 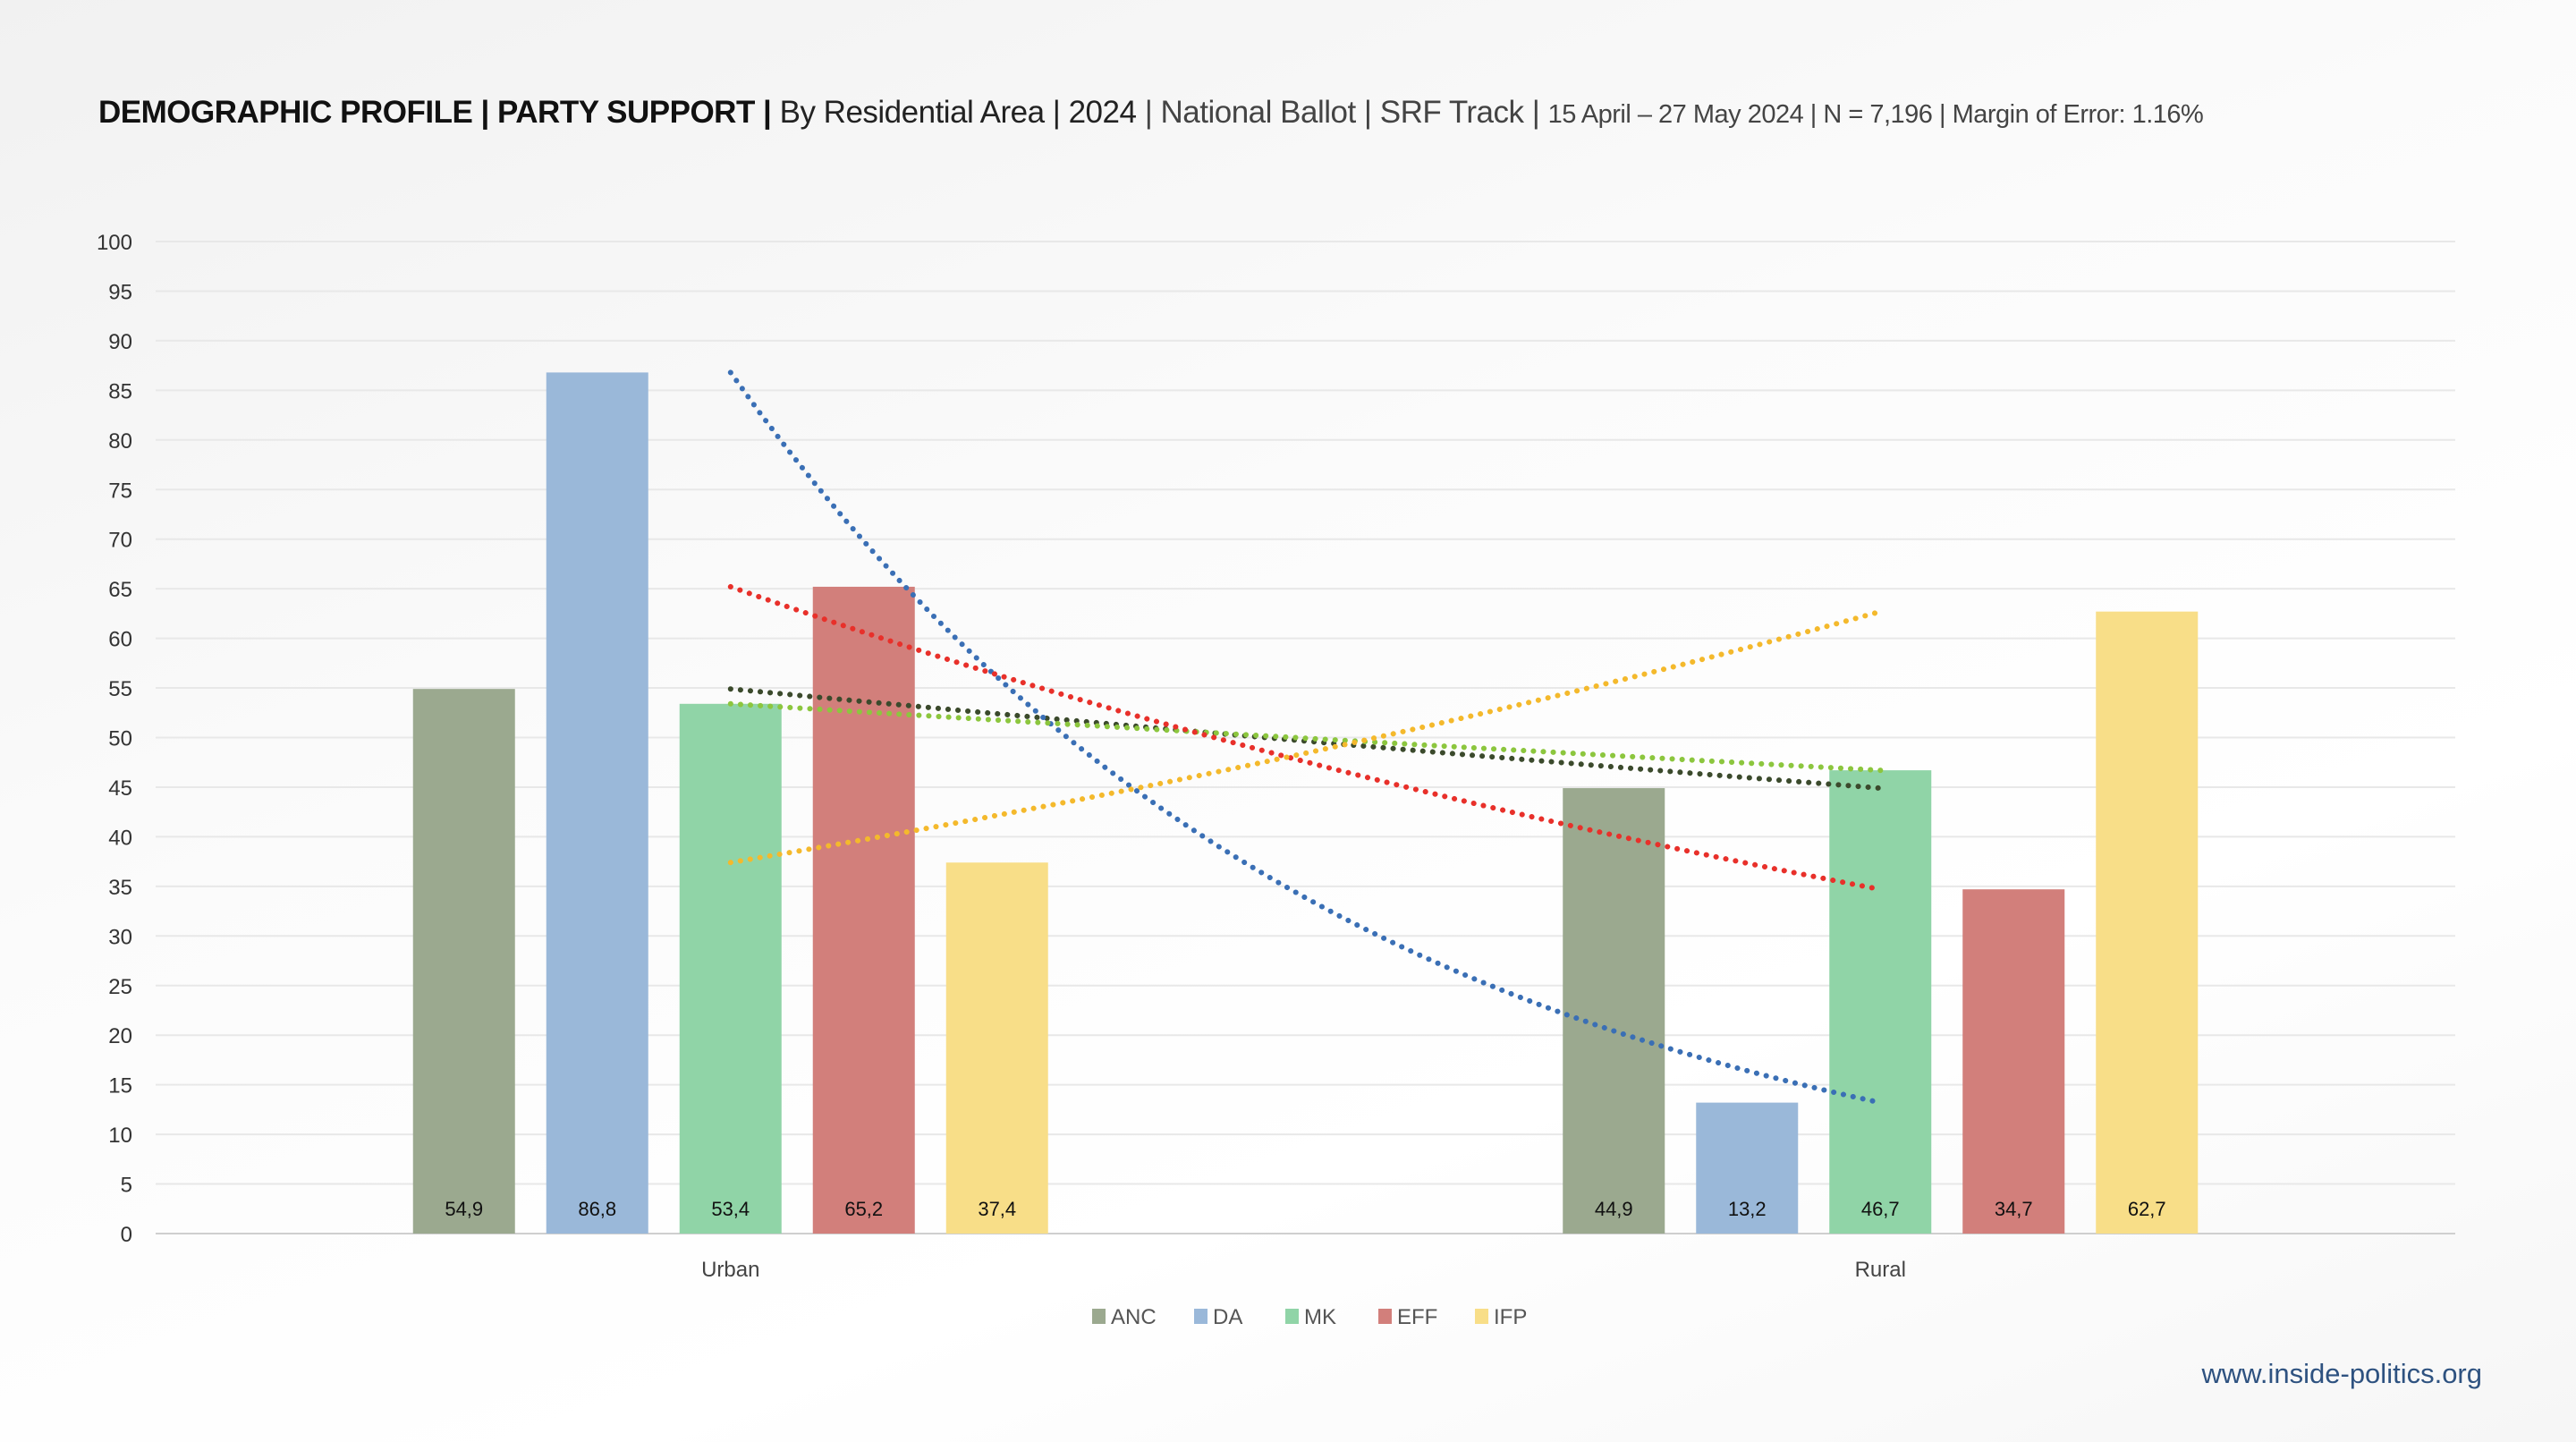 I want to click on bar-anc-urban, so click(x=463, y=961).